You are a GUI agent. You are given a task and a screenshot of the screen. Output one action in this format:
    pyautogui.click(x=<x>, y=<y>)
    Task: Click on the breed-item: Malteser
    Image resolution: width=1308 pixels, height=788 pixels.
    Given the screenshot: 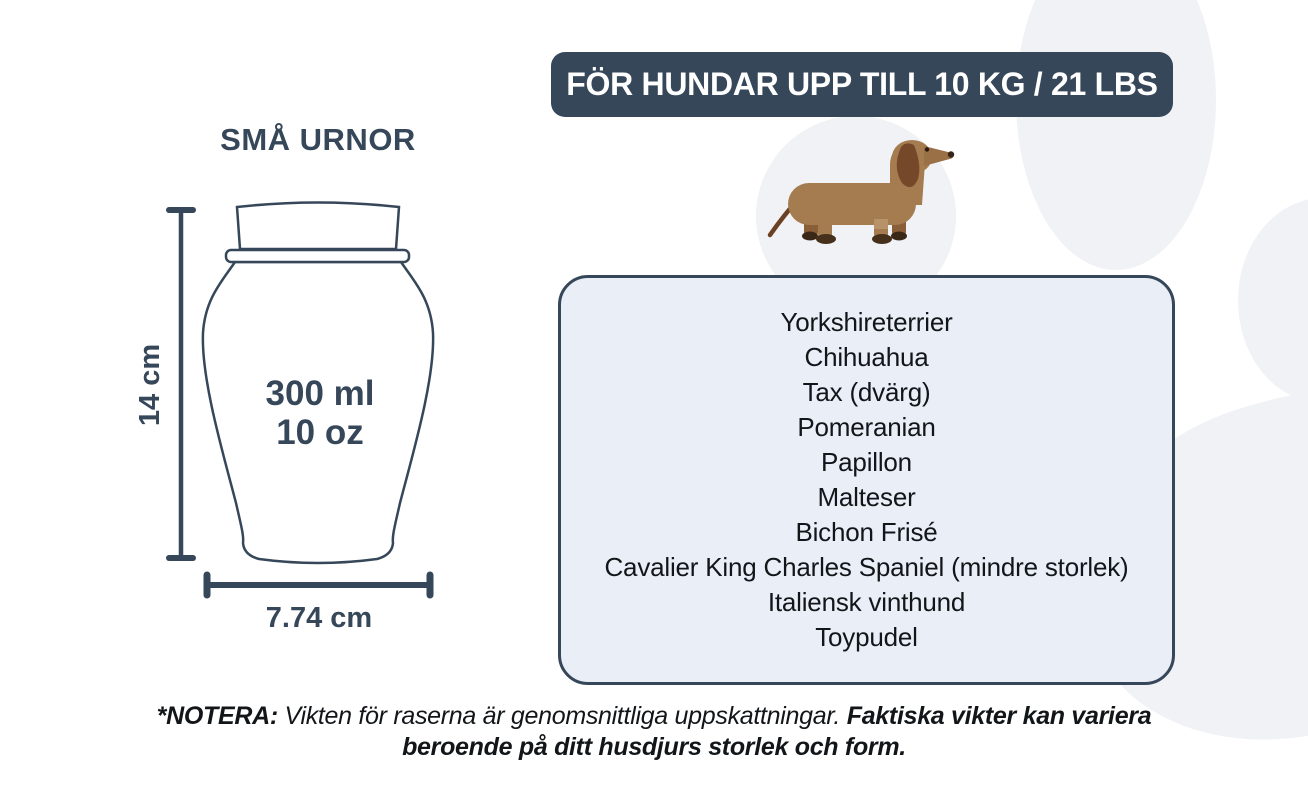 What is the action you would take?
    pyautogui.click(x=866, y=497)
    